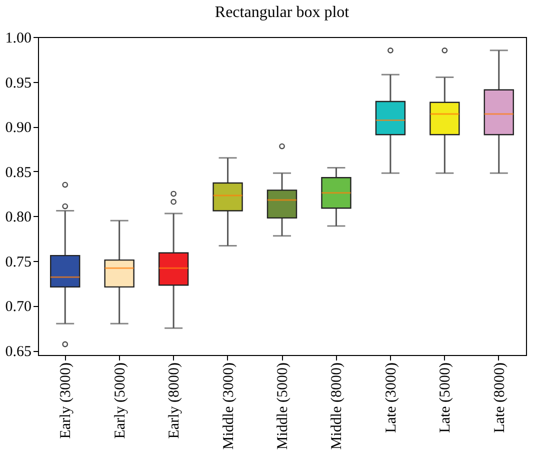 The width and height of the screenshot is (549, 472). What do you see at coordinates (391, 397) in the screenshot?
I see `x-tick-label: Late (3000)` at bounding box center [391, 397].